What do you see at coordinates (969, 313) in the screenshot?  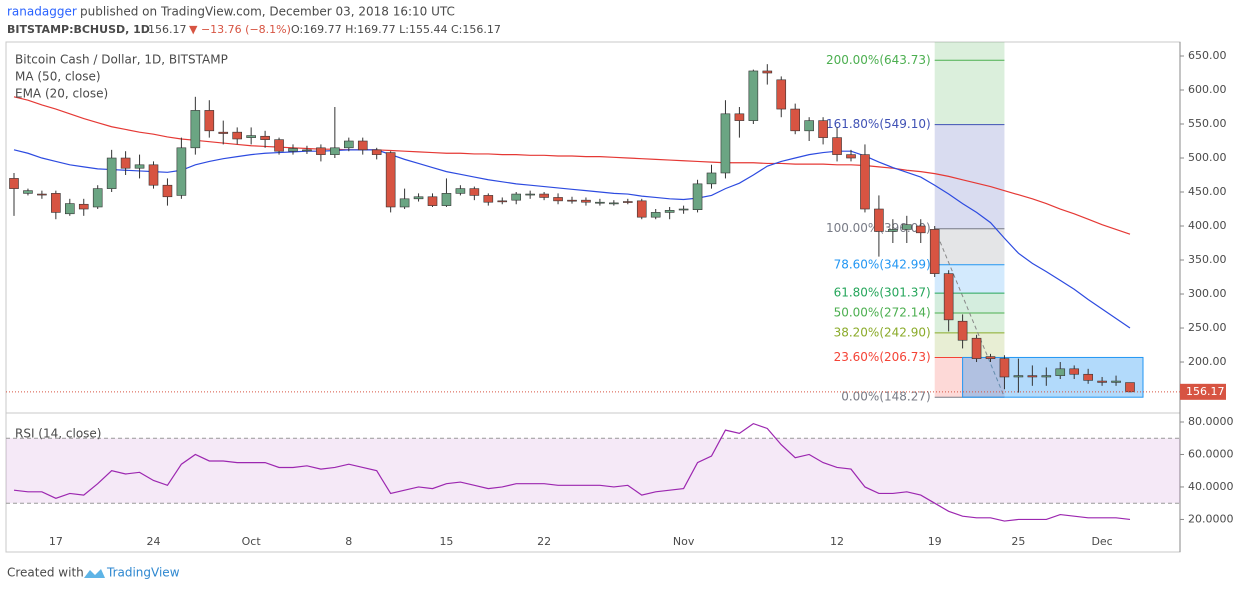 I see `fib-trend` at bounding box center [969, 313].